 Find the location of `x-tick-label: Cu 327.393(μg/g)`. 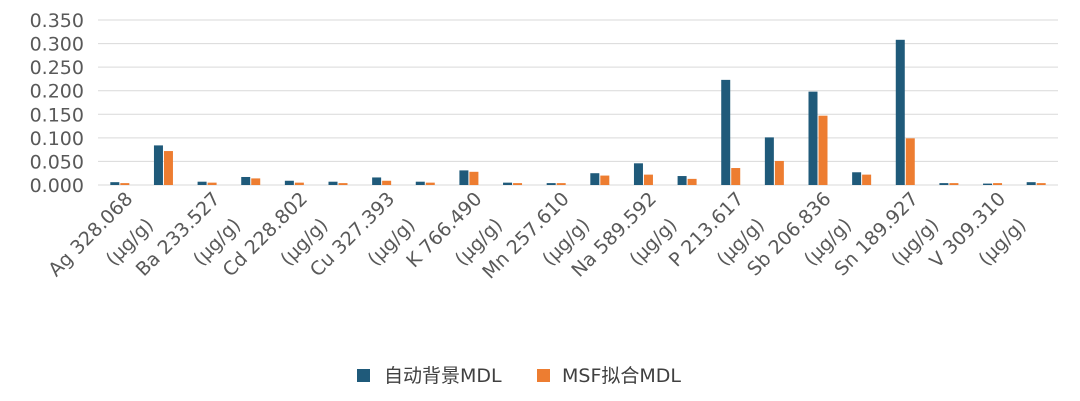

x-tick-label: Cu 327.393(μg/g) is located at coordinates (364, 246).